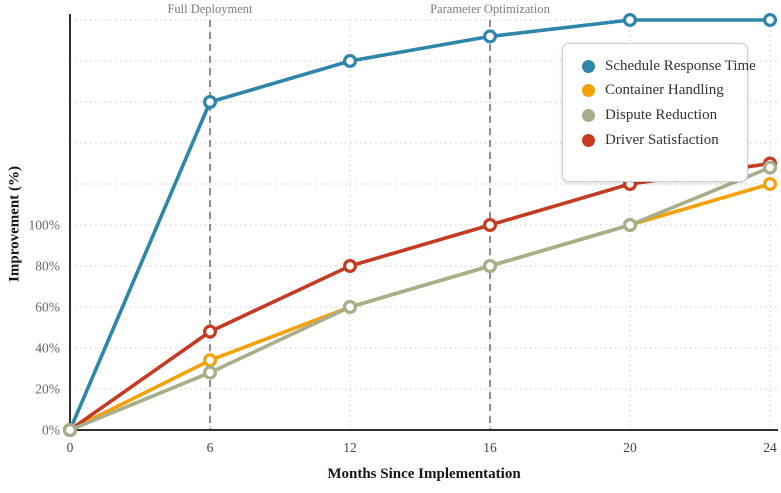 This screenshot has height=493, width=781. Describe the element at coordinates (630, 447) in the screenshot. I see `x-tick-label: 20` at that location.